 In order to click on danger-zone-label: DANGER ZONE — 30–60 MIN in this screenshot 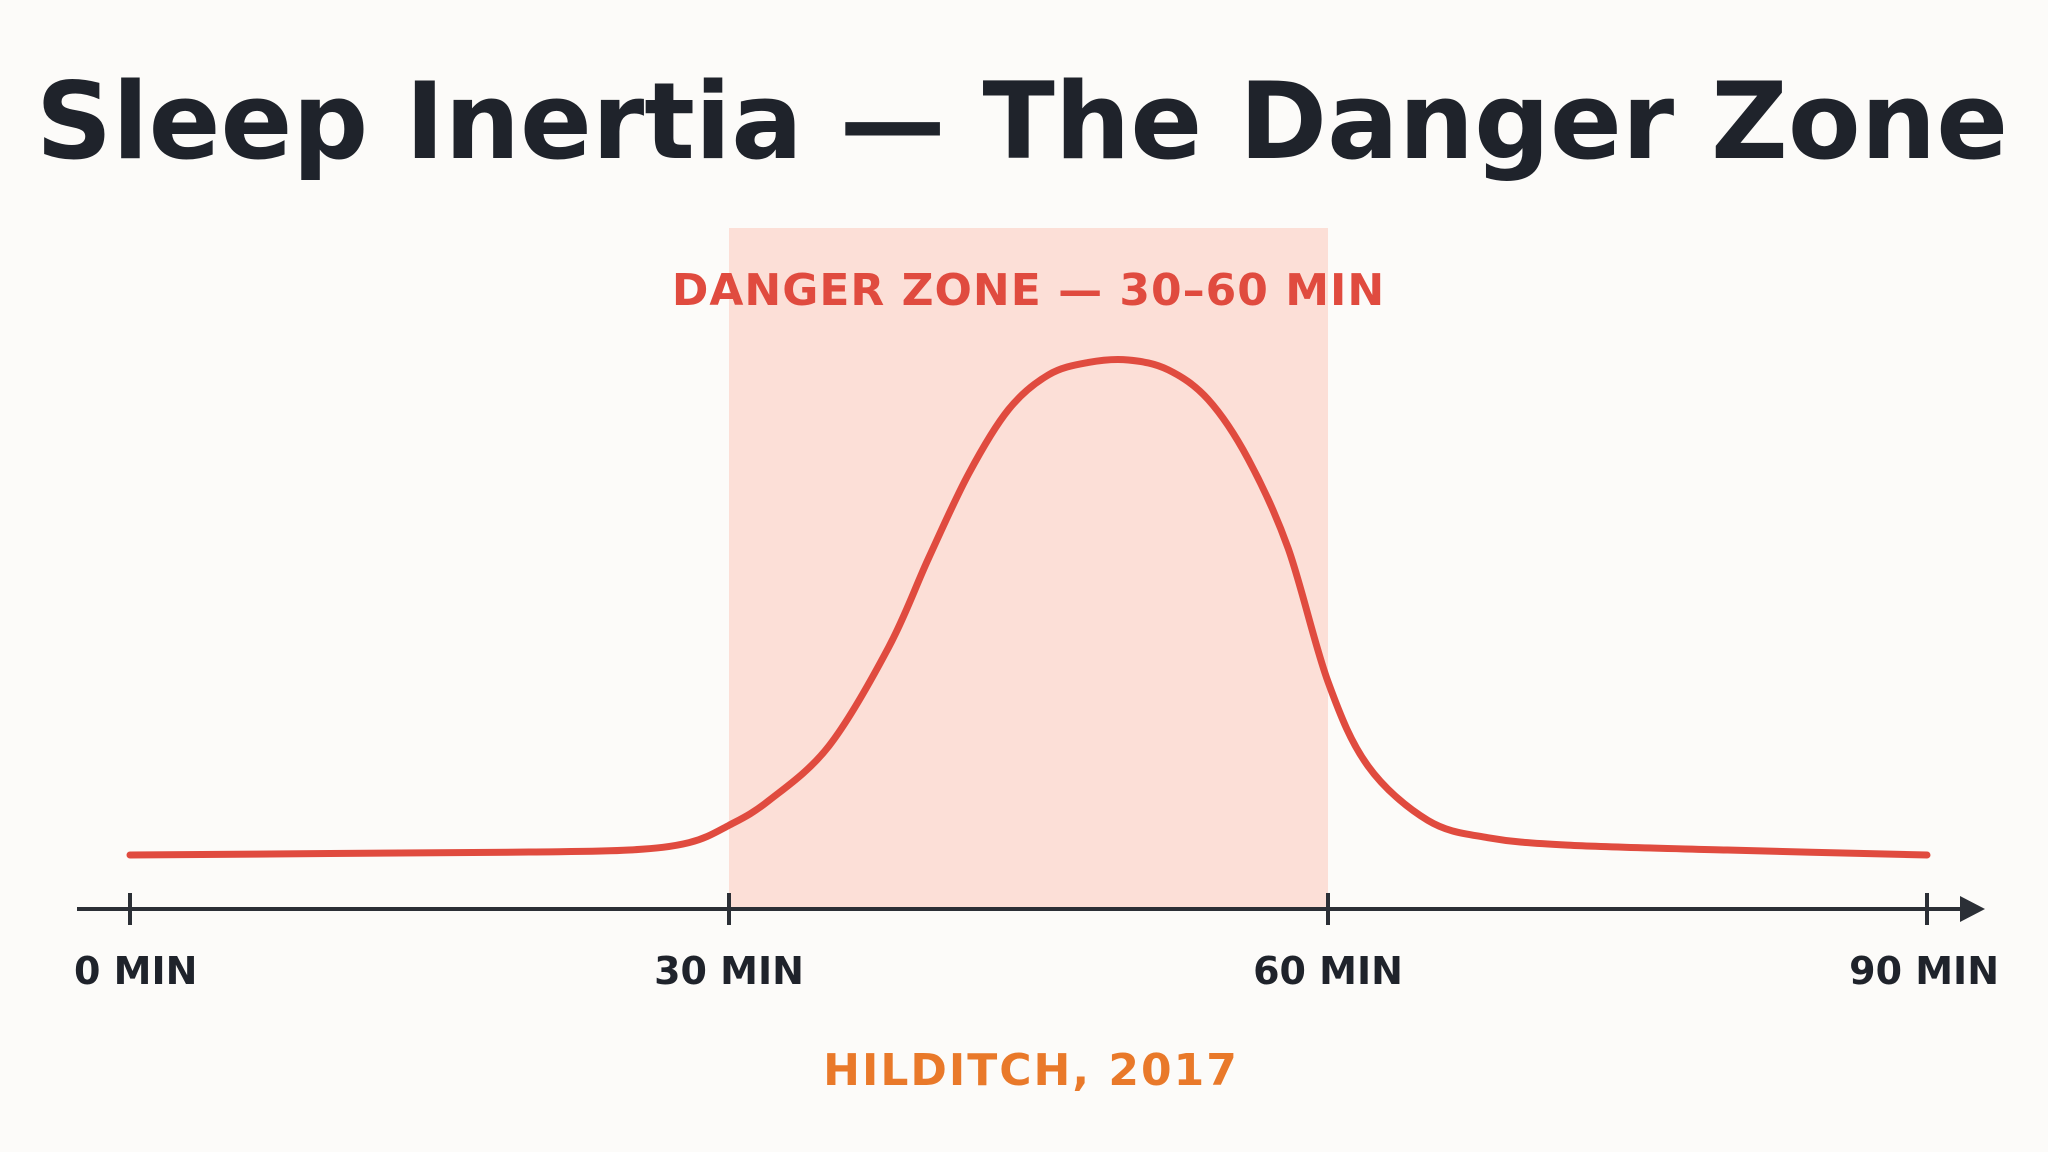, I will do `click(1028, 290)`.